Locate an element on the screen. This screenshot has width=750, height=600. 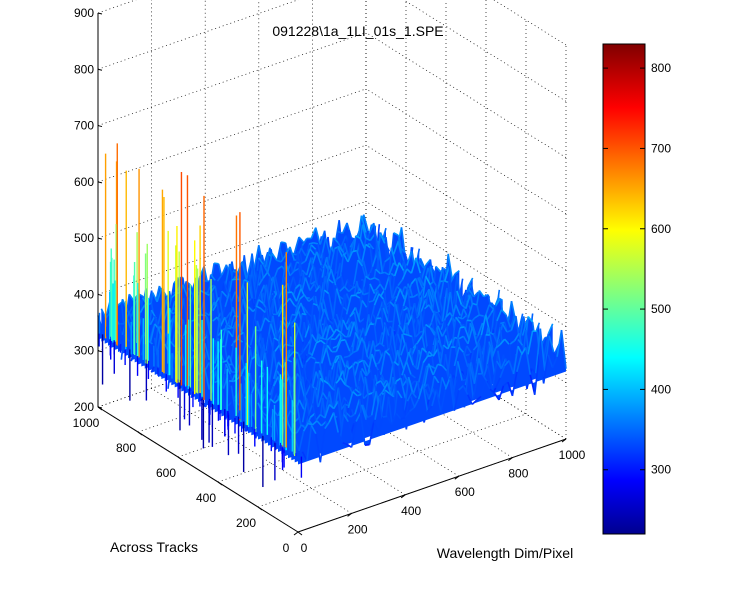
colorbar is located at coordinates (624, 289).